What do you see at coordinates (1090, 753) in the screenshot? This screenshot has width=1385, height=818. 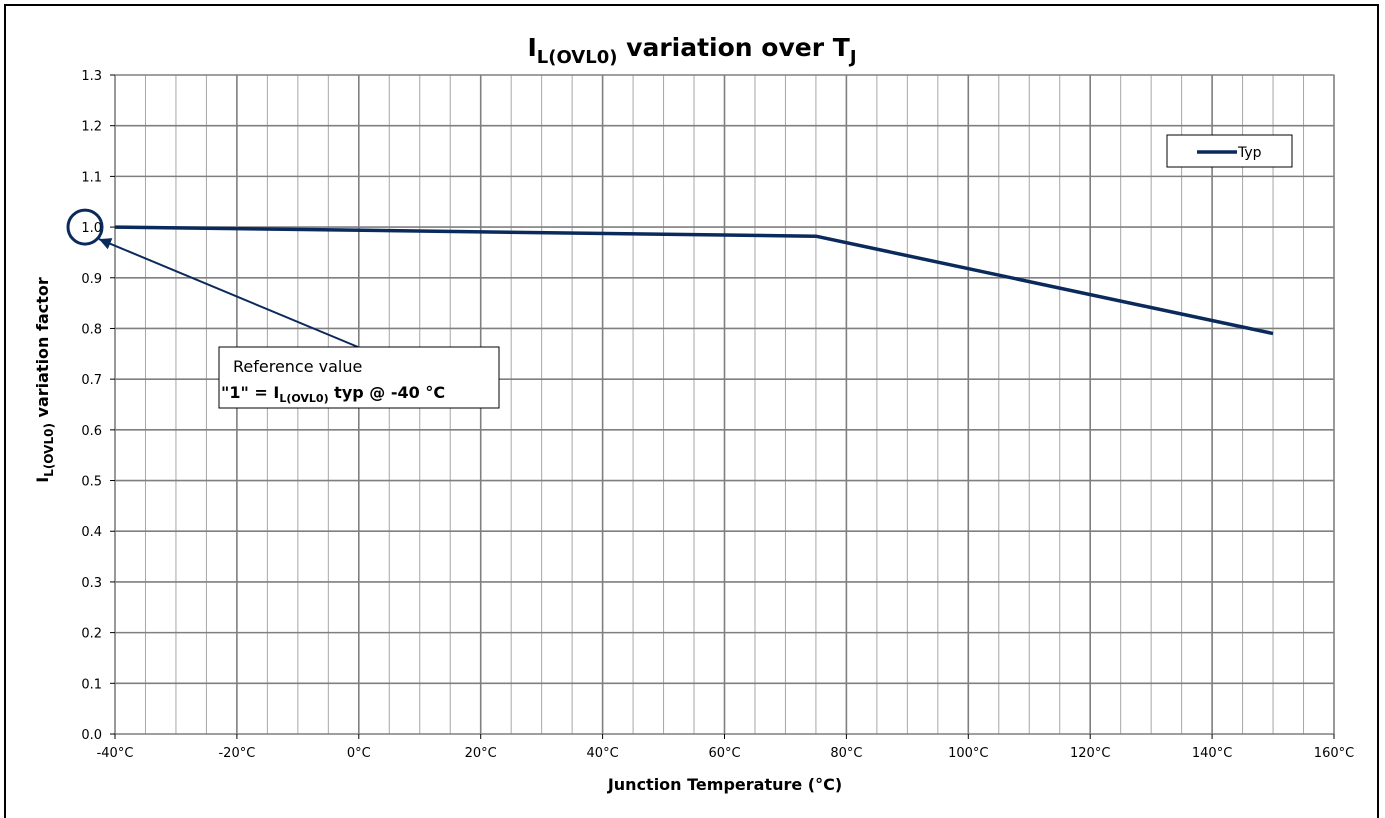 I see `x-tick-label: 120°C` at bounding box center [1090, 753].